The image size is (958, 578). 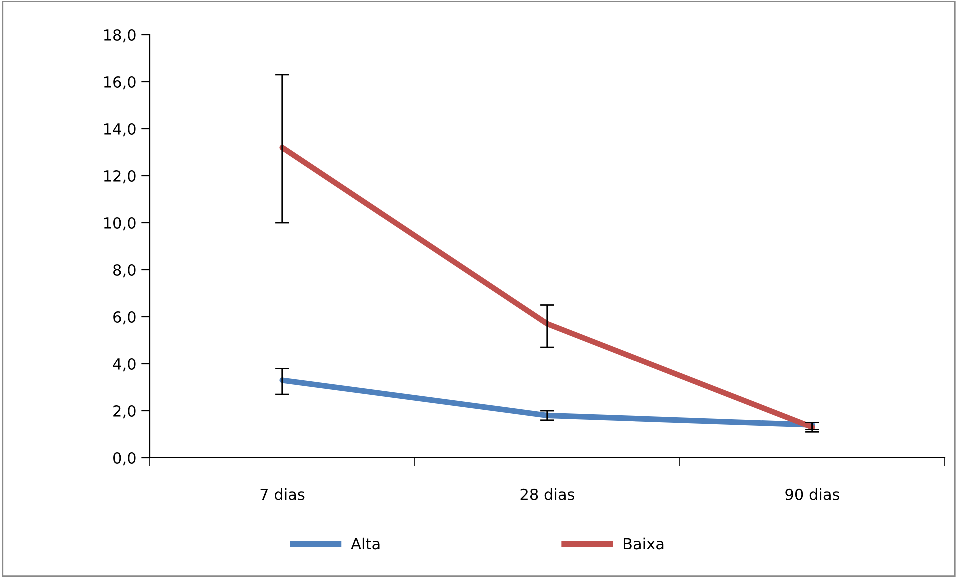 I want to click on x-tick-label: 90 dias, so click(x=813, y=494).